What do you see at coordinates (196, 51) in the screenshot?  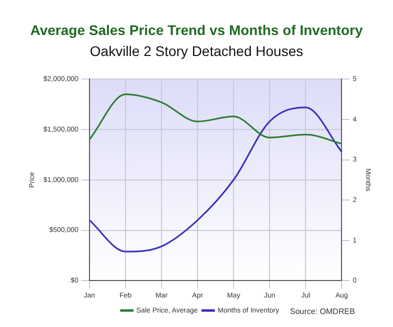 I see `chart-subtitle: Oakville 2 Story Detached Houses` at bounding box center [196, 51].